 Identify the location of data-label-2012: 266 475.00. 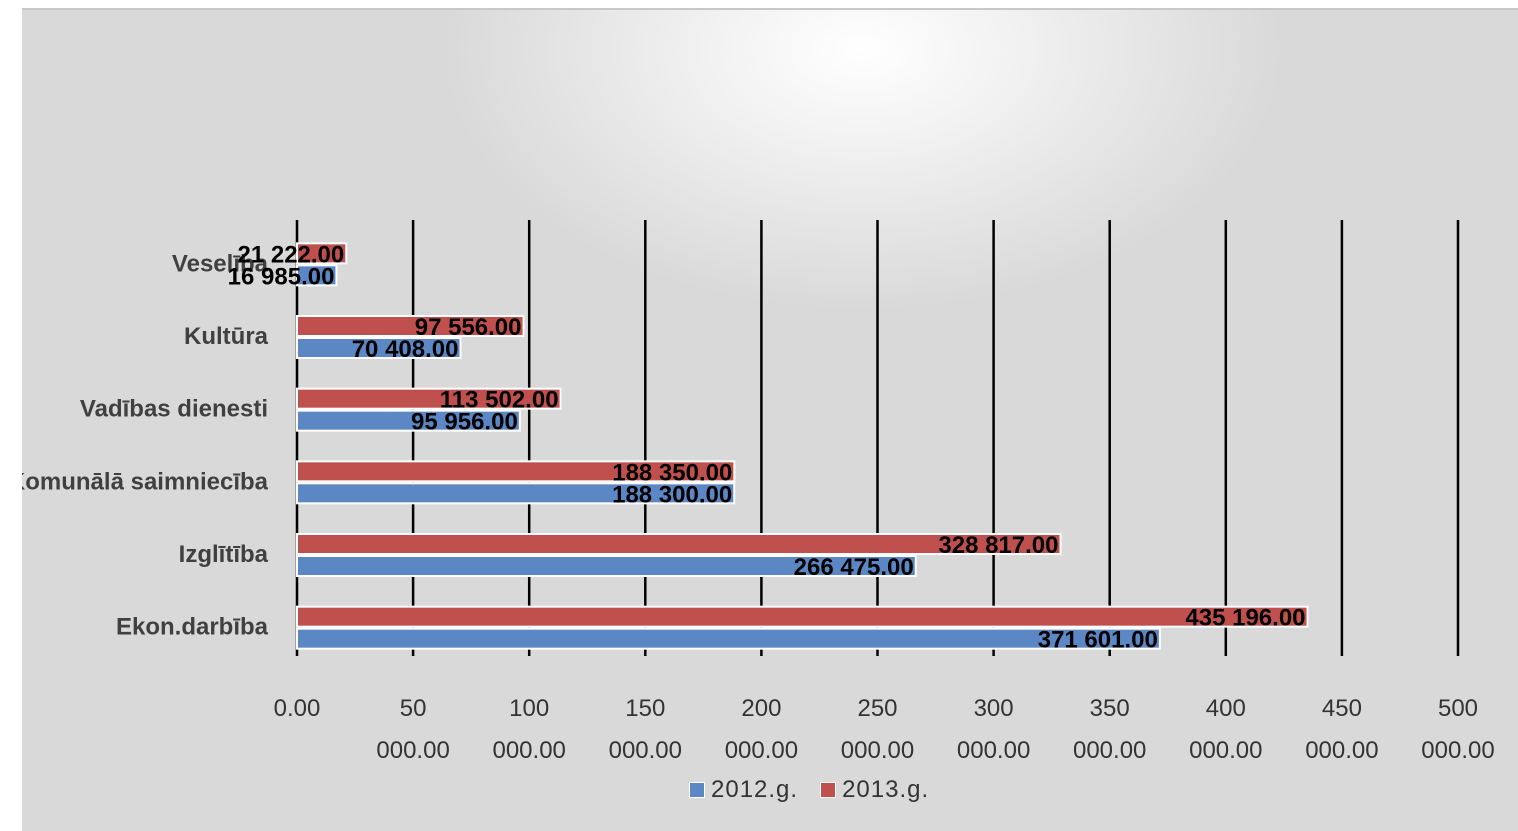
(854, 567).